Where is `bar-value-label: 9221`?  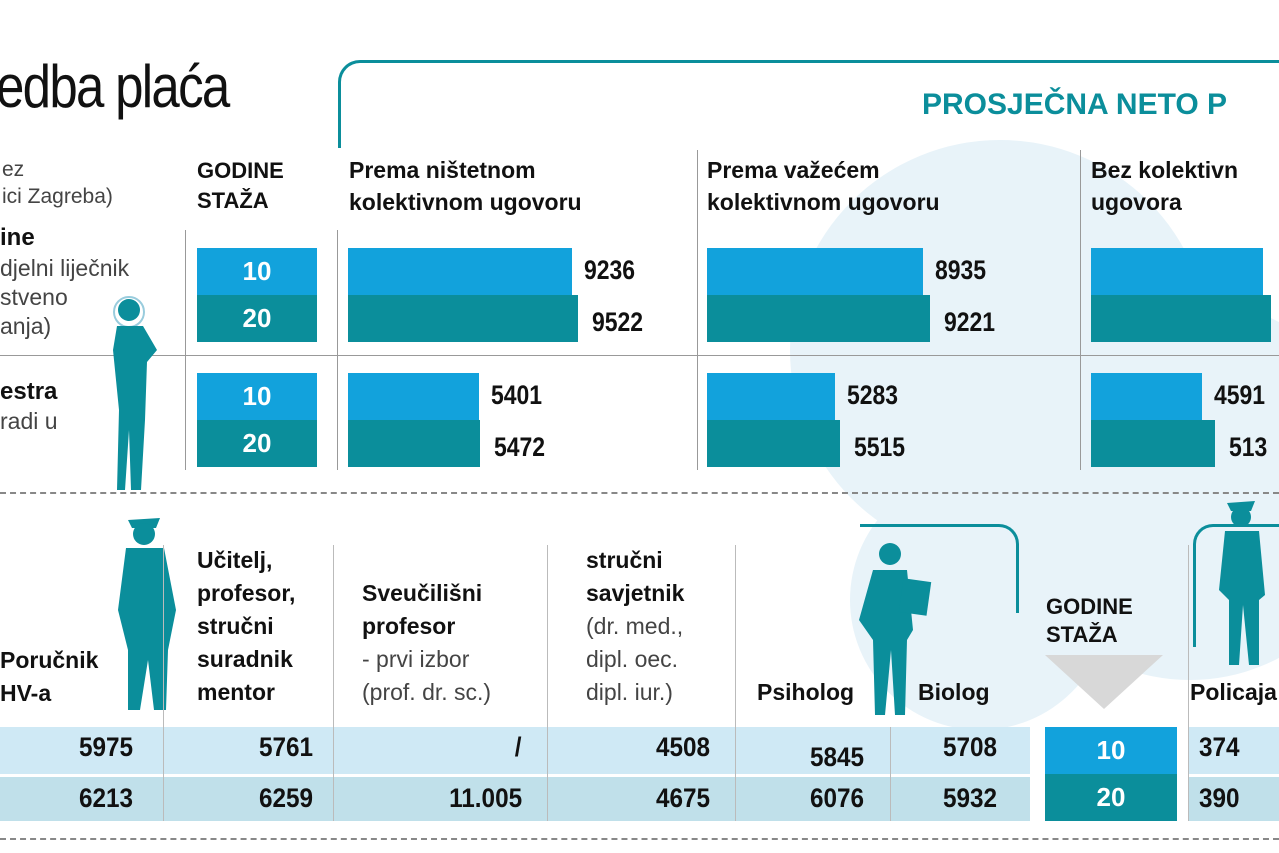
bar-value-label: 9221 is located at coordinates (970, 322).